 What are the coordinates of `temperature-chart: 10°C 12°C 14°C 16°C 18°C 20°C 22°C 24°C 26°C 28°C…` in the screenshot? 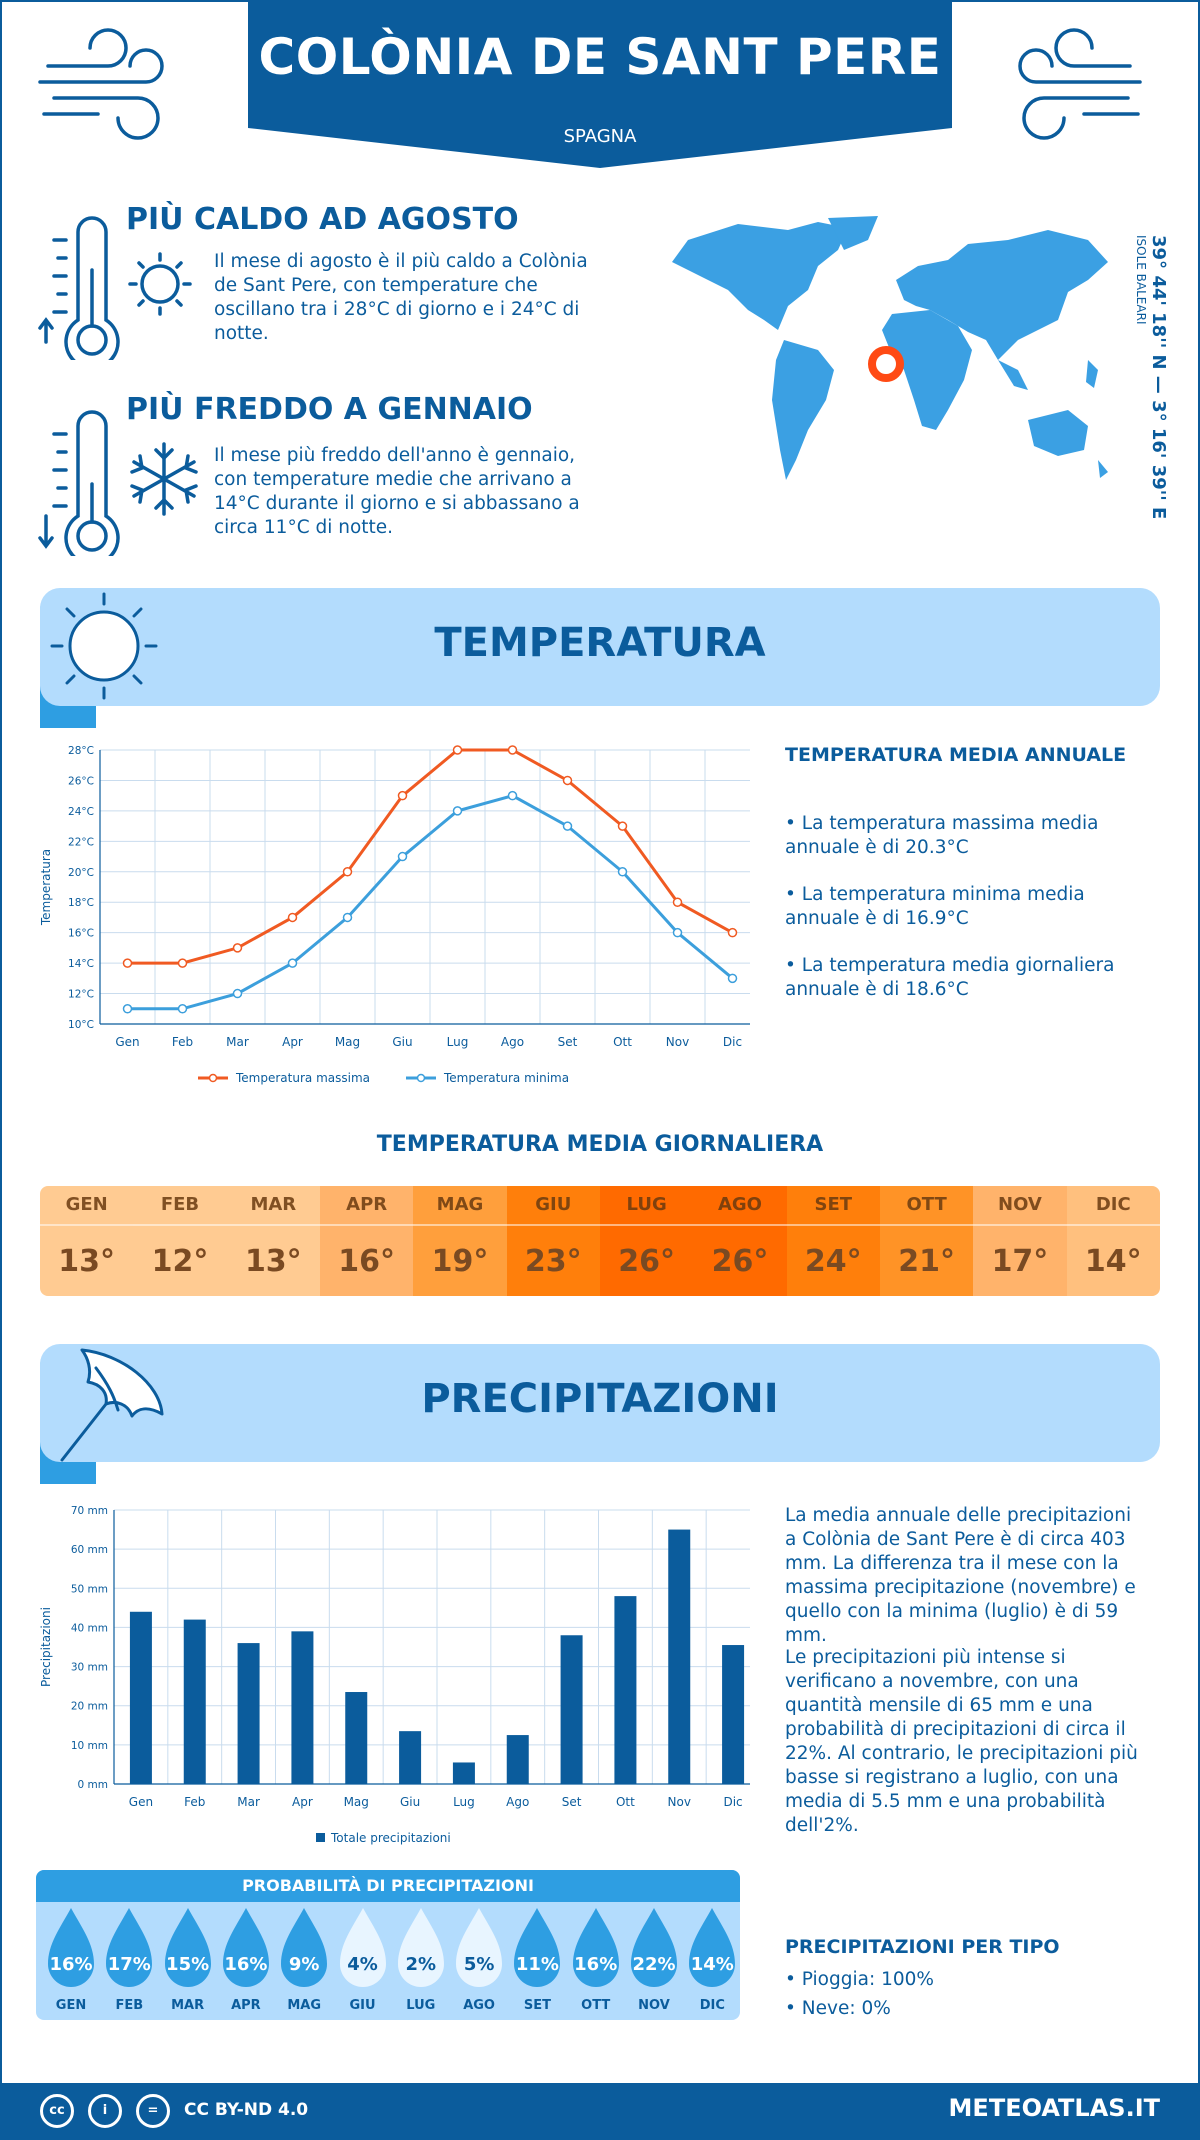 It's located at (394, 915).